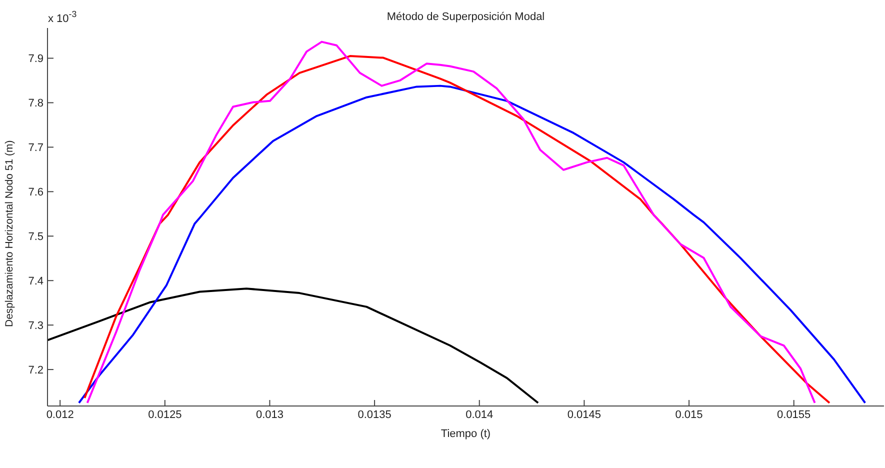 The height and width of the screenshot is (468, 885). What do you see at coordinates (270, 414) in the screenshot?
I see `x-tick-label: 0.013` at bounding box center [270, 414].